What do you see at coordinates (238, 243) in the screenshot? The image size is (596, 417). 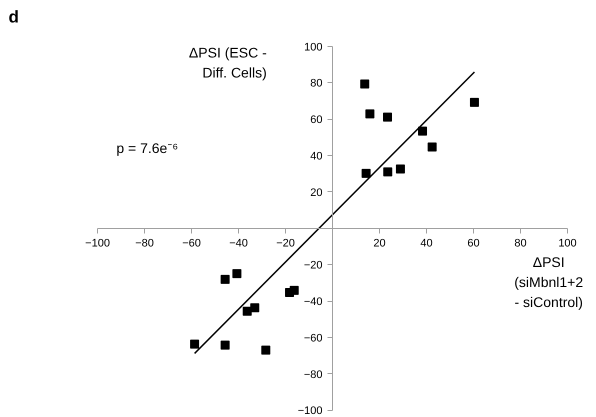 I see `x-tick-label: −40` at bounding box center [238, 243].